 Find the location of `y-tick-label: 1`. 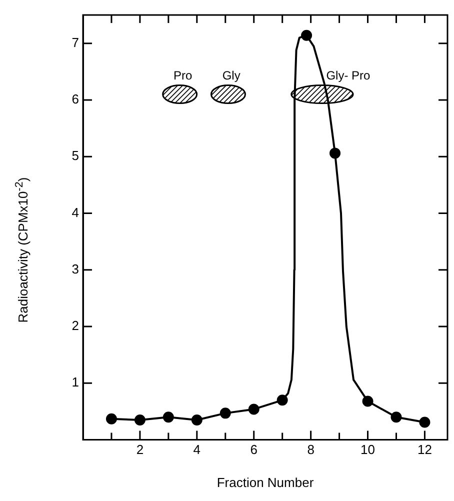

y-tick-label: 1 is located at coordinates (75, 382).